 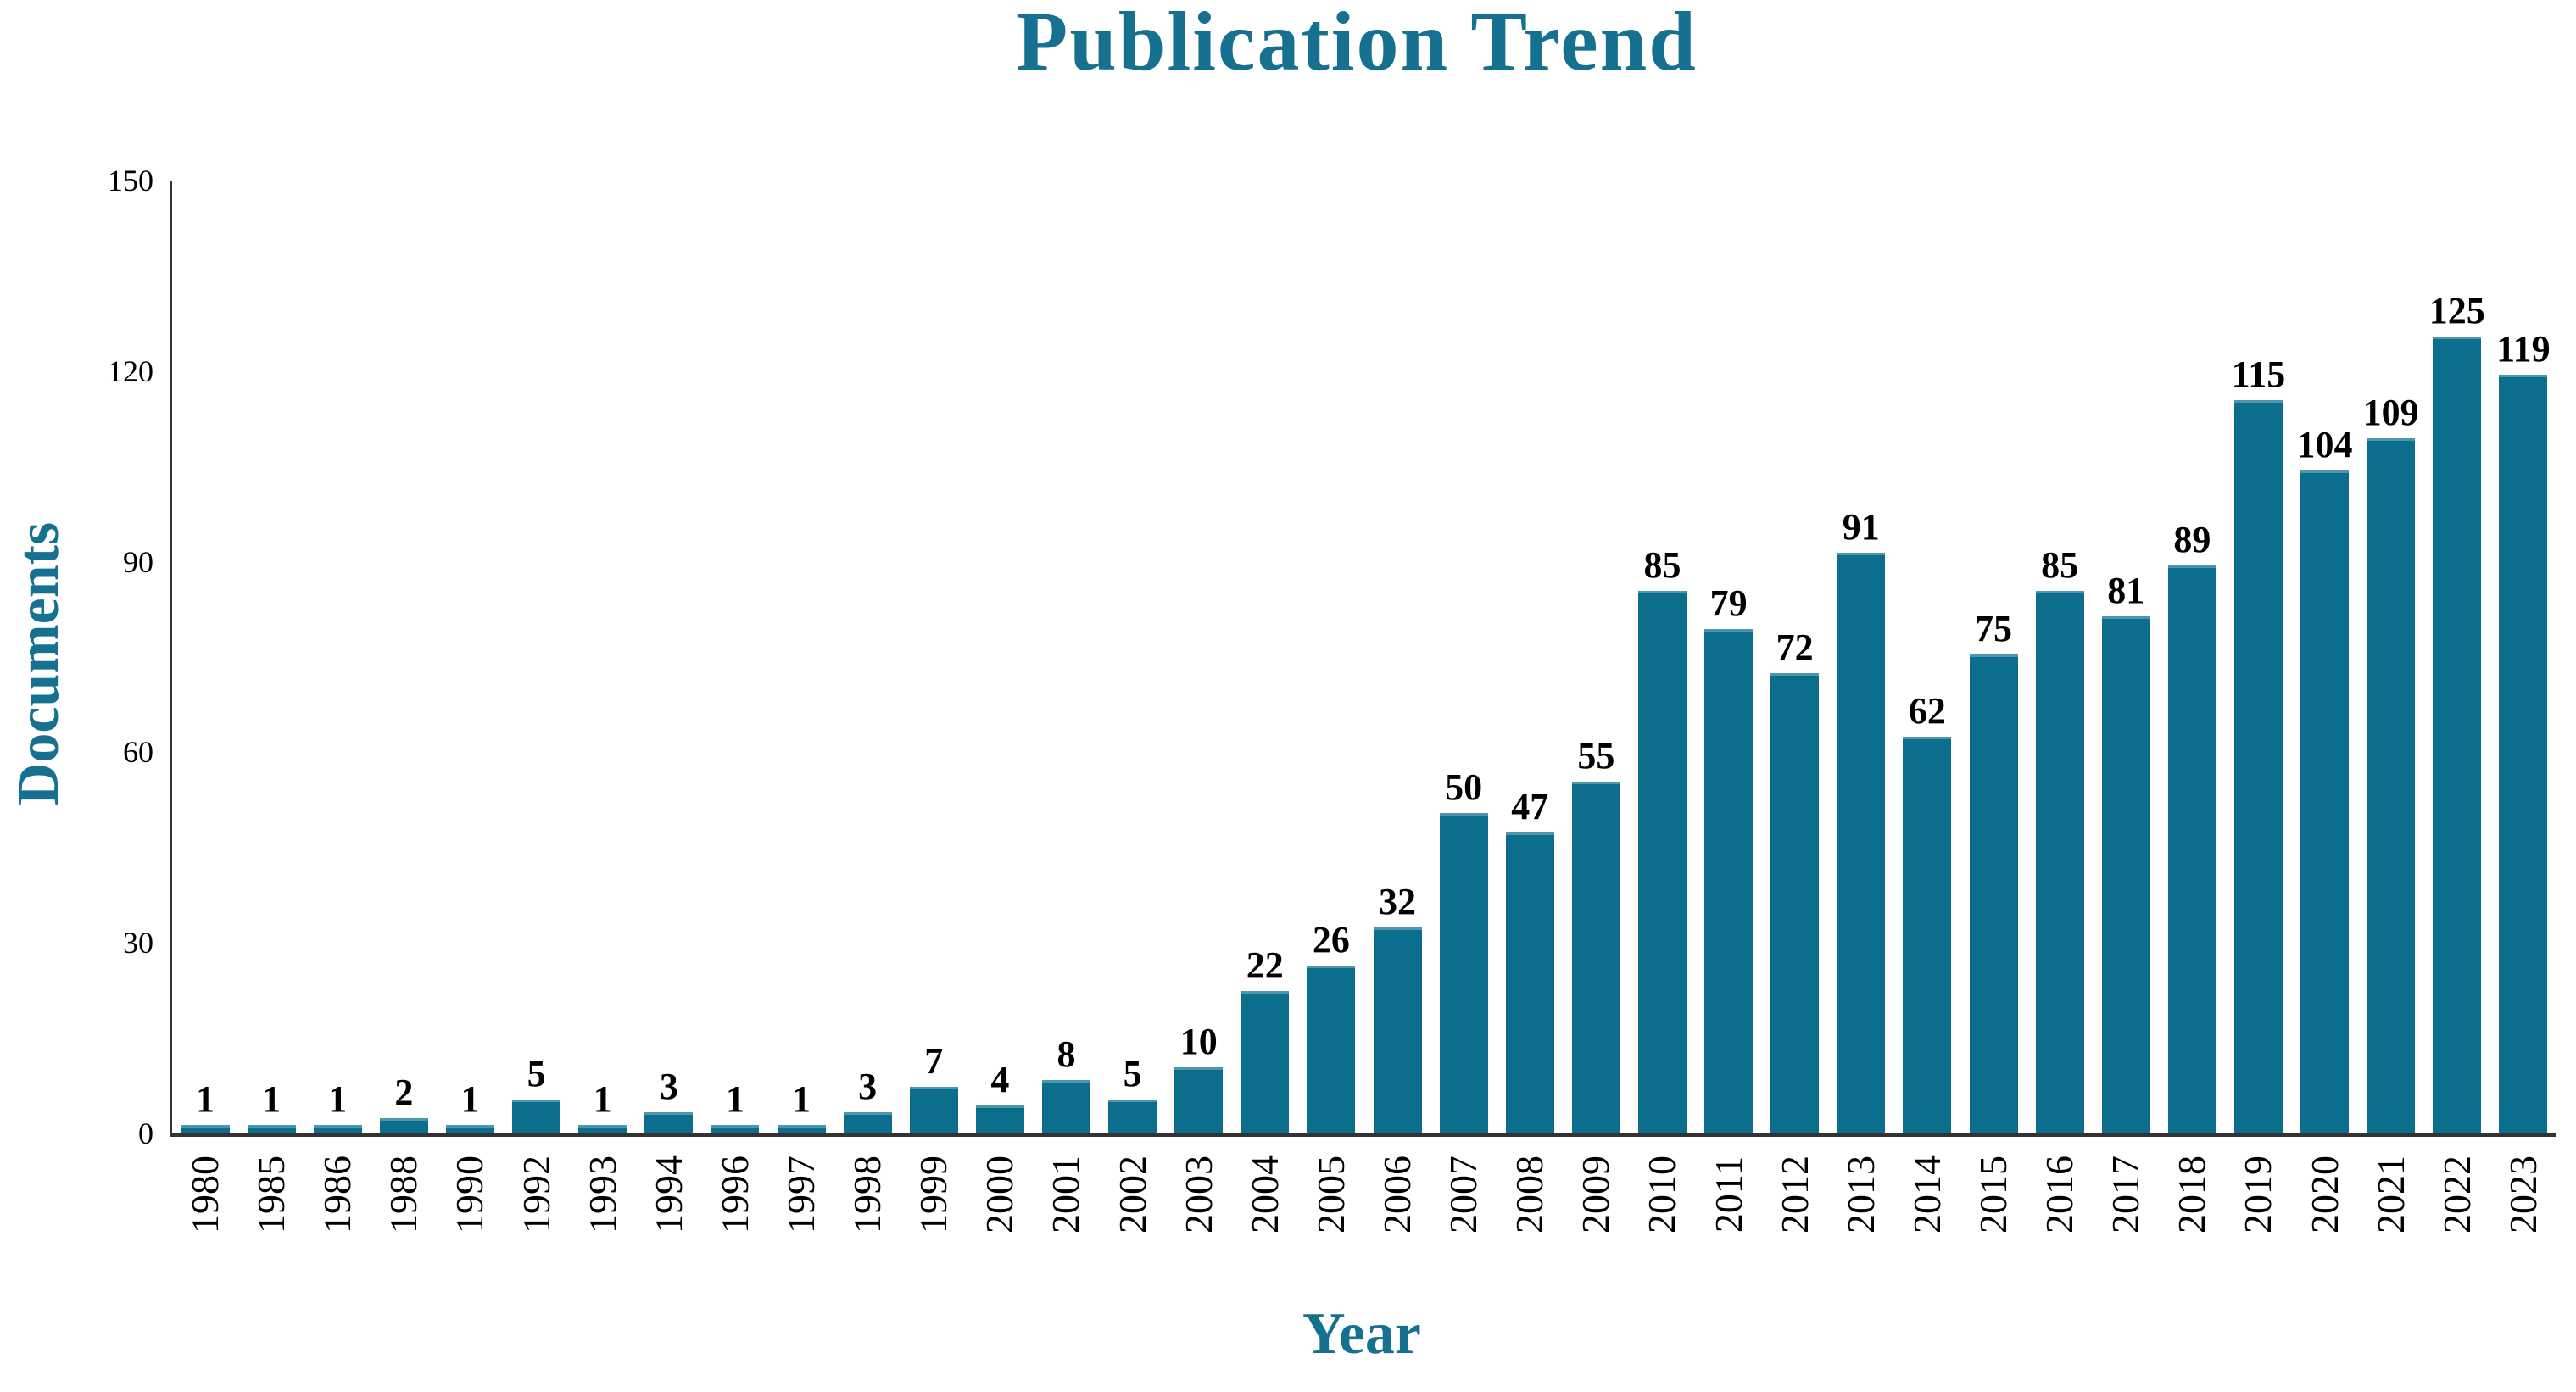 What do you see at coordinates (1861, 527) in the screenshot?
I see `bar-value-label: 91` at bounding box center [1861, 527].